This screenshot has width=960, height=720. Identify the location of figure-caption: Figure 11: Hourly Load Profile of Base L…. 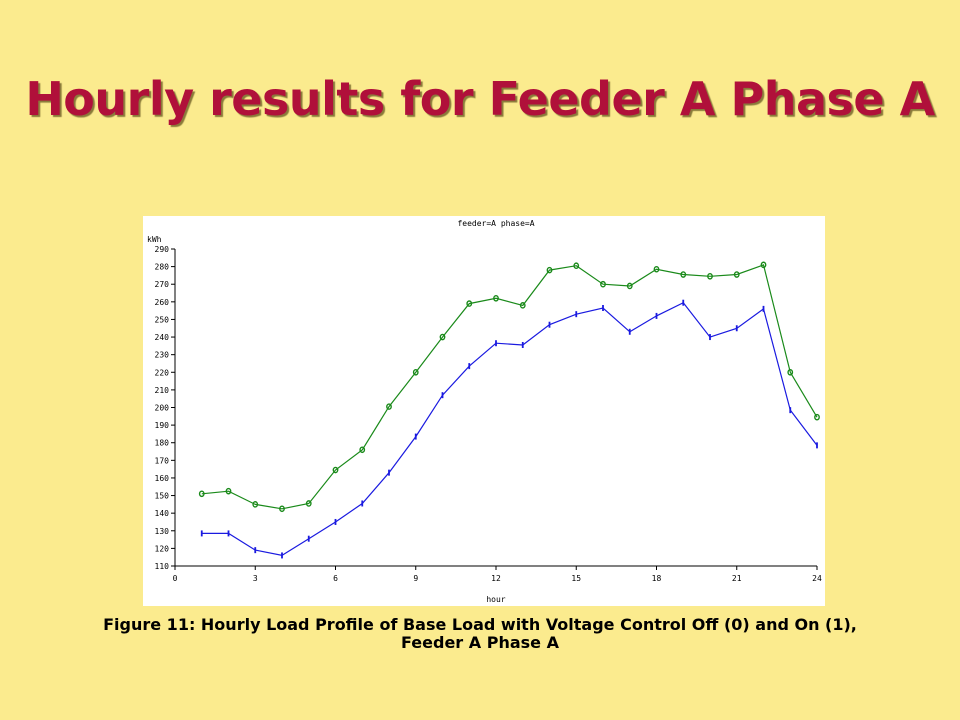
(480, 634).